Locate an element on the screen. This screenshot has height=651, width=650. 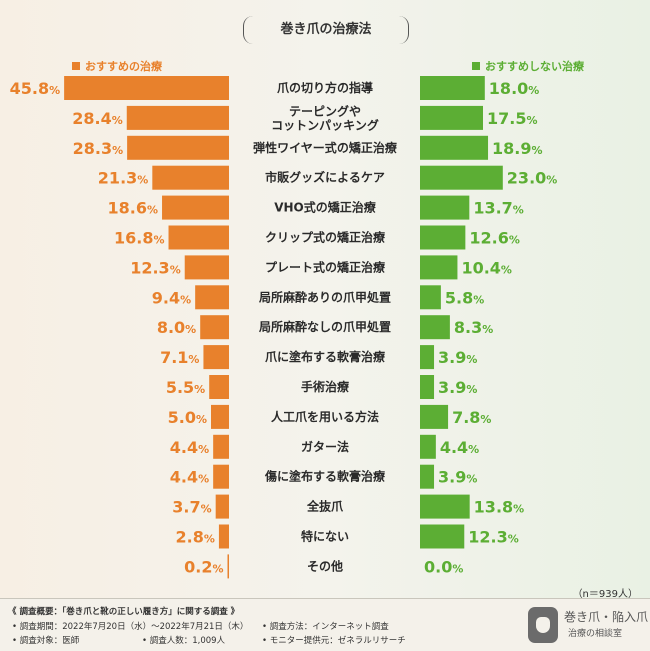
category-label: 全抜爪 is located at coordinates (325, 506).